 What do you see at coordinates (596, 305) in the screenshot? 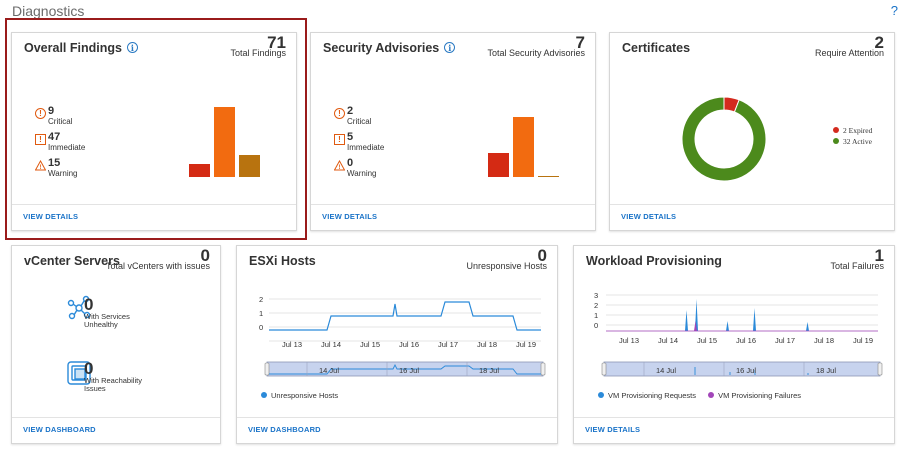
I see `y-tick: 2` at bounding box center [596, 305].